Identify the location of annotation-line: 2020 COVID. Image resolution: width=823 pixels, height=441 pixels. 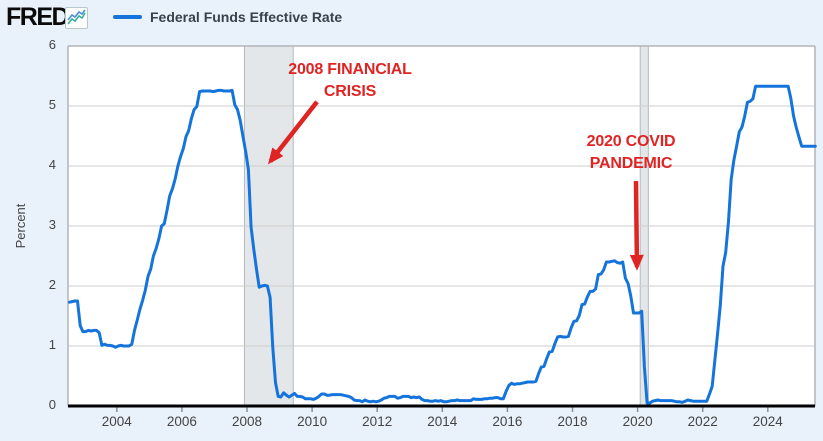
(631, 141).